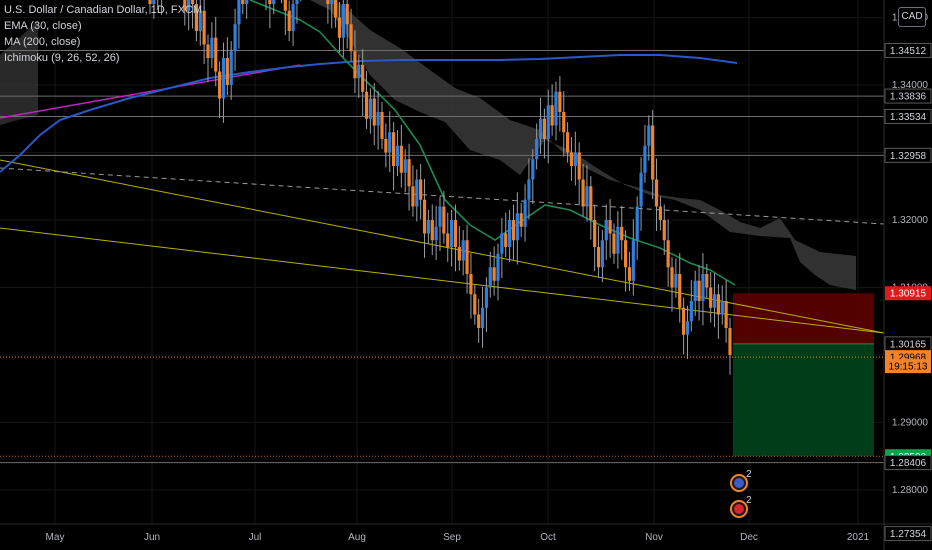 Image resolution: width=932 pixels, height=550 pixels. What do you see at coordinates (442, 196) in the screenshot?
I see `dashed-line` at bounding box center [442, 196].